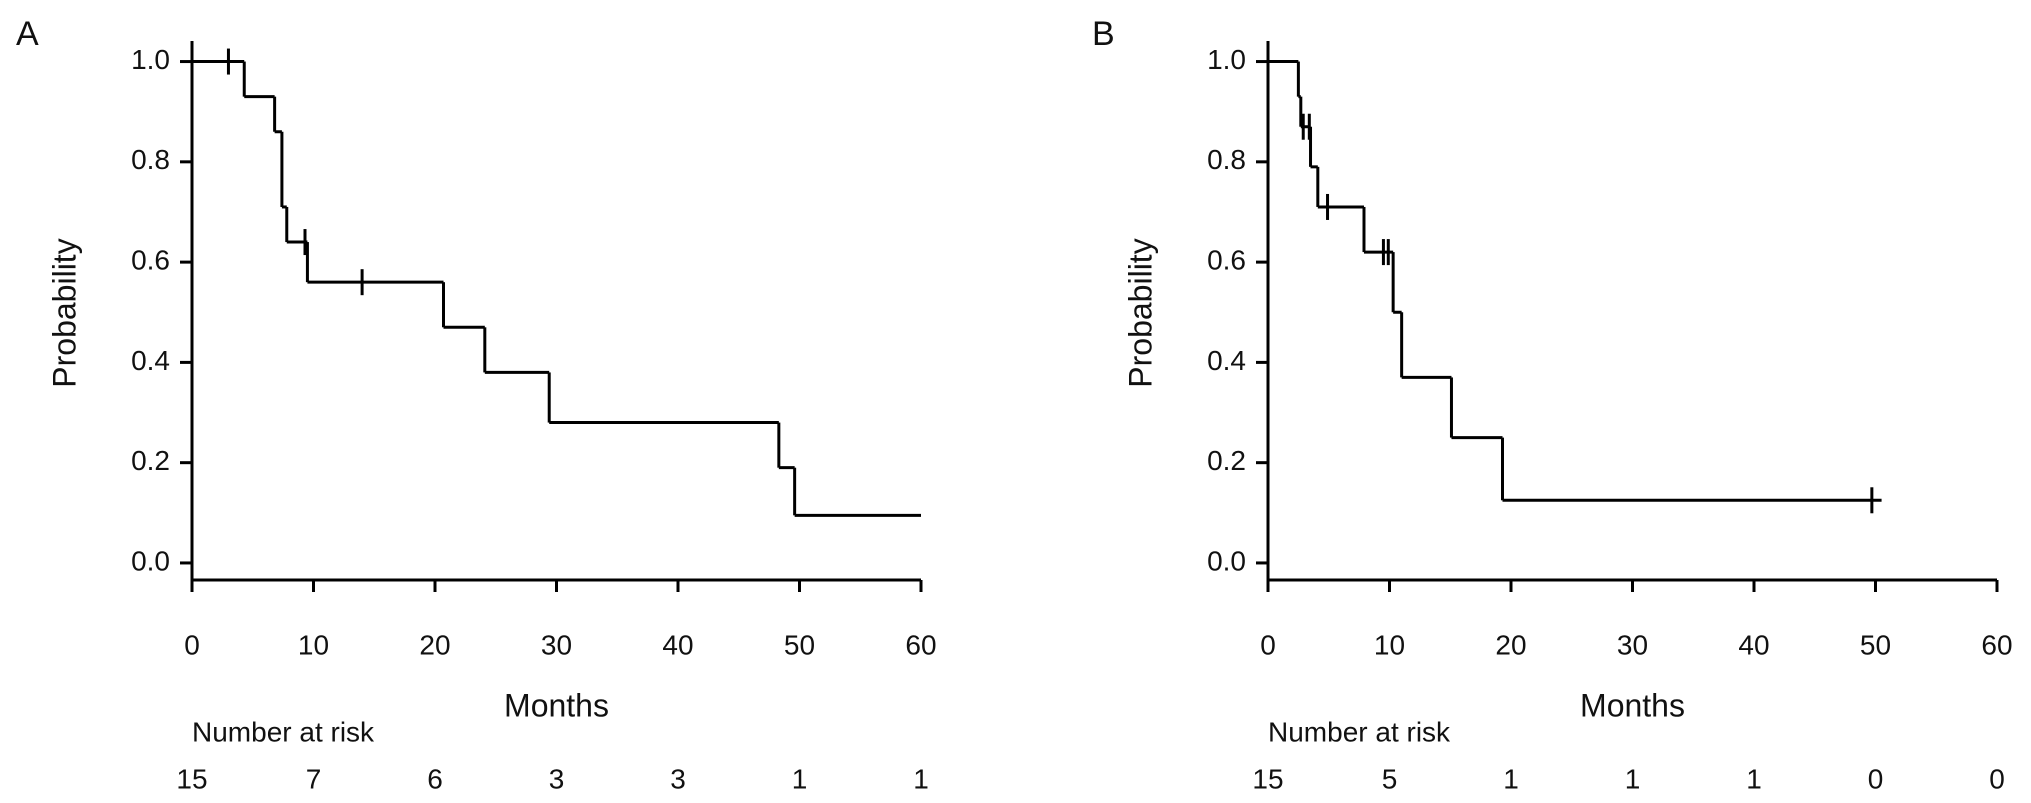  Describe the element at coordinates (27, 34) in the screenshot. I see `panel-label: A` at that location.